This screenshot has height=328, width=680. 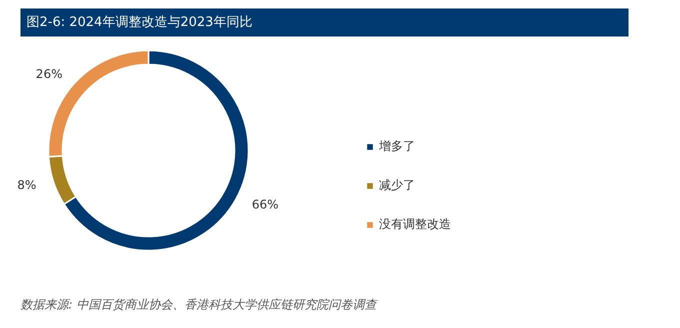 I want to click on source-note: 数据来源: 中国百货商业协会、香港科技大学供应链研究院问卷调查, so click(x=199, y=305).